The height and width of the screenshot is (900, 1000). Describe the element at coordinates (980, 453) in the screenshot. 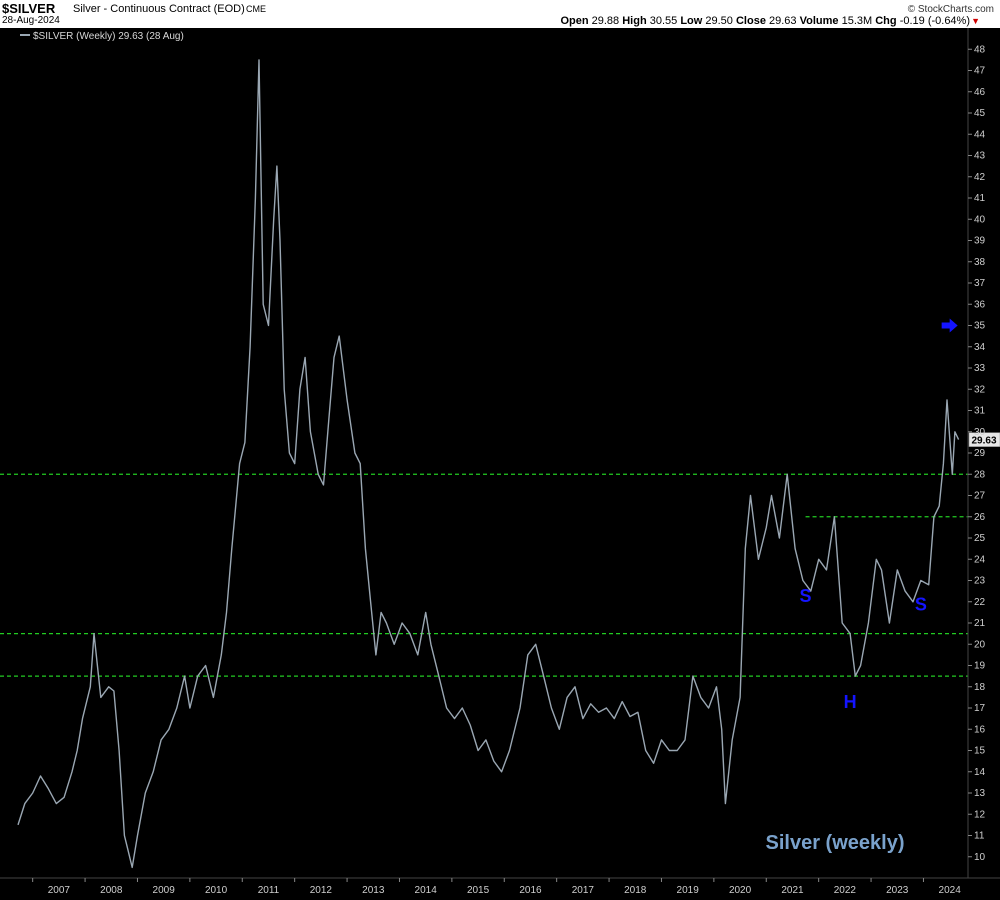

I see `y-tick-label: 29` at that location.